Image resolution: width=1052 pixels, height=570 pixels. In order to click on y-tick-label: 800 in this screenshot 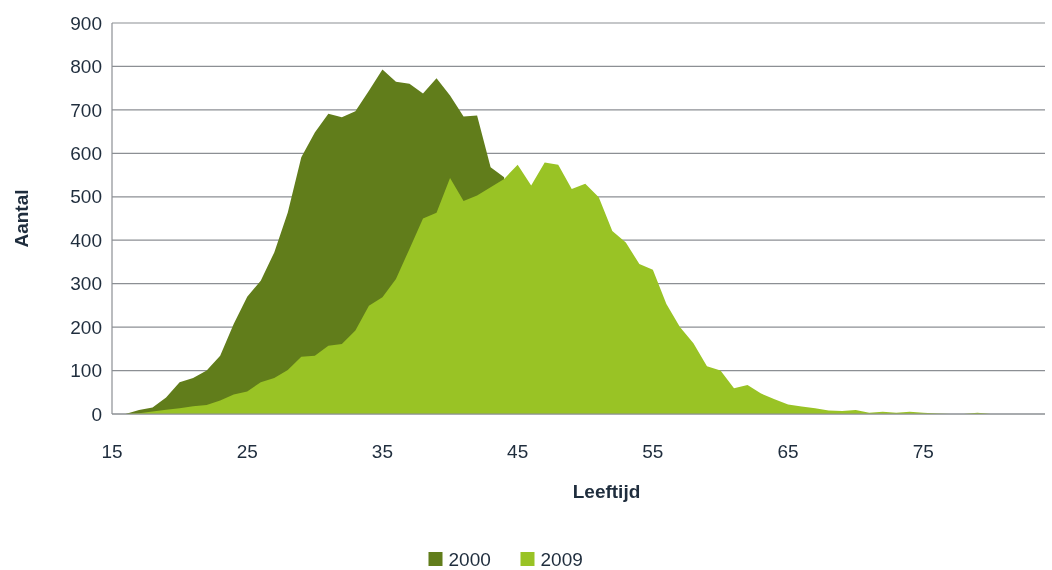, I will do `click(86, 67)`.